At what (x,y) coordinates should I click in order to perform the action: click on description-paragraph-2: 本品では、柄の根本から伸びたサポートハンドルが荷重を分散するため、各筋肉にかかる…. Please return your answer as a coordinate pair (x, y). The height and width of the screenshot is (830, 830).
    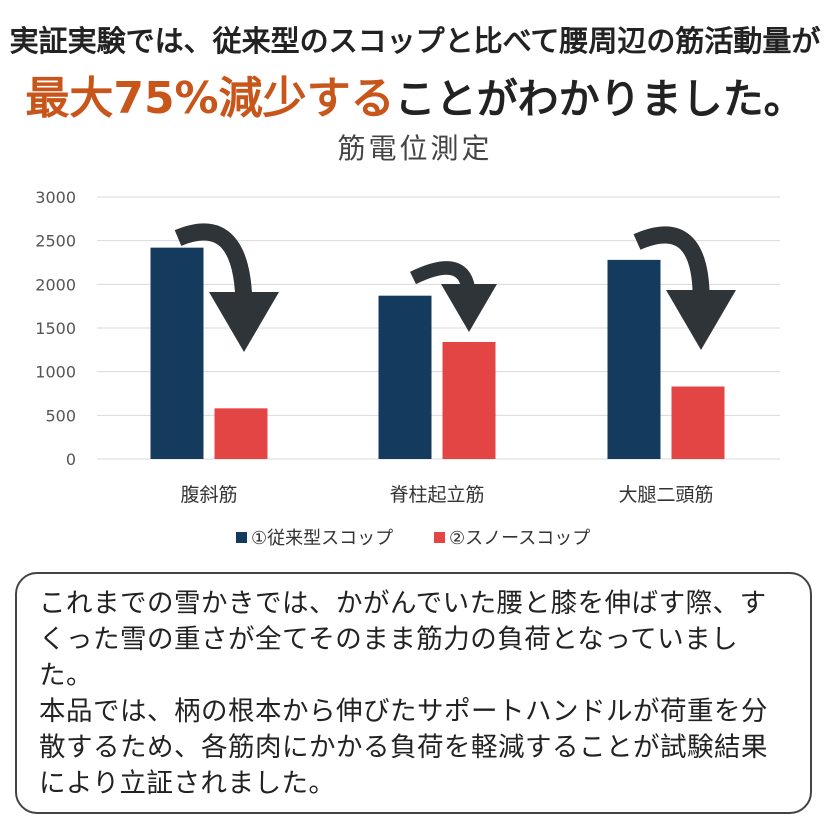
    Looking at the image, I should click on (403, 747).